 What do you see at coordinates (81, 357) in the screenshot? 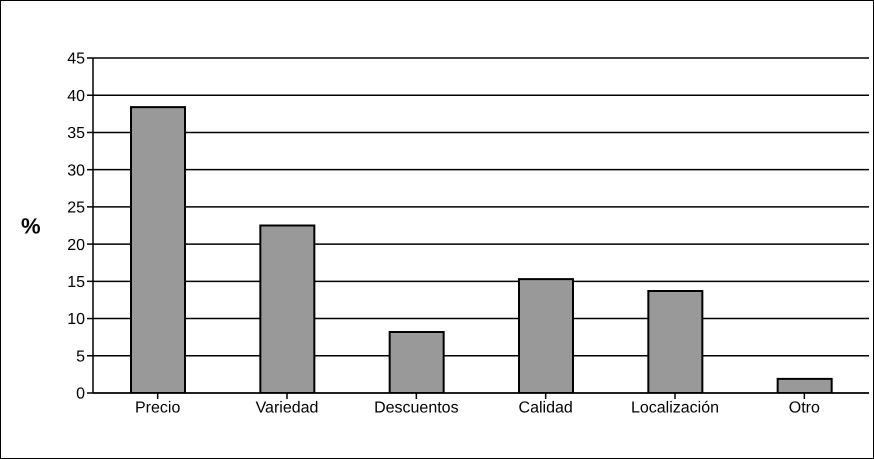
I see `y-tick-label: 5` at bounding box center [81, 357].